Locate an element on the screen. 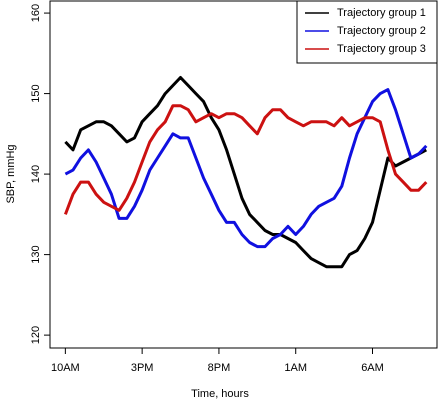  y-axis-label: SBP, mmHg is located at coordinates (11, 173).